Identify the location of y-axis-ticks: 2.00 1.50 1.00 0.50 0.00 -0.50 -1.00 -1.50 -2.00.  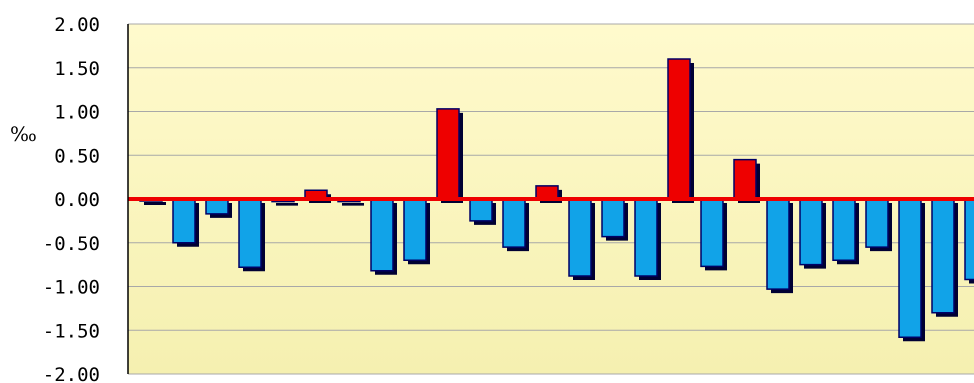
(71, 198).